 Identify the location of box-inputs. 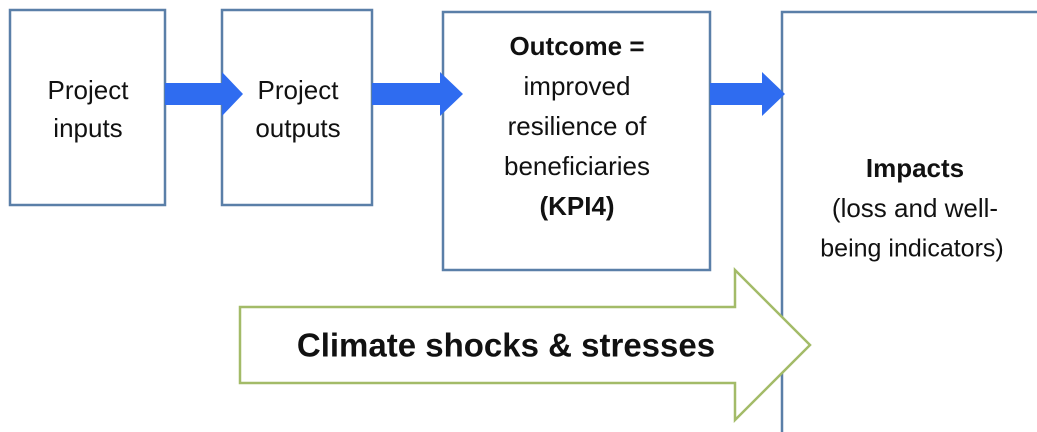
(87, 107).